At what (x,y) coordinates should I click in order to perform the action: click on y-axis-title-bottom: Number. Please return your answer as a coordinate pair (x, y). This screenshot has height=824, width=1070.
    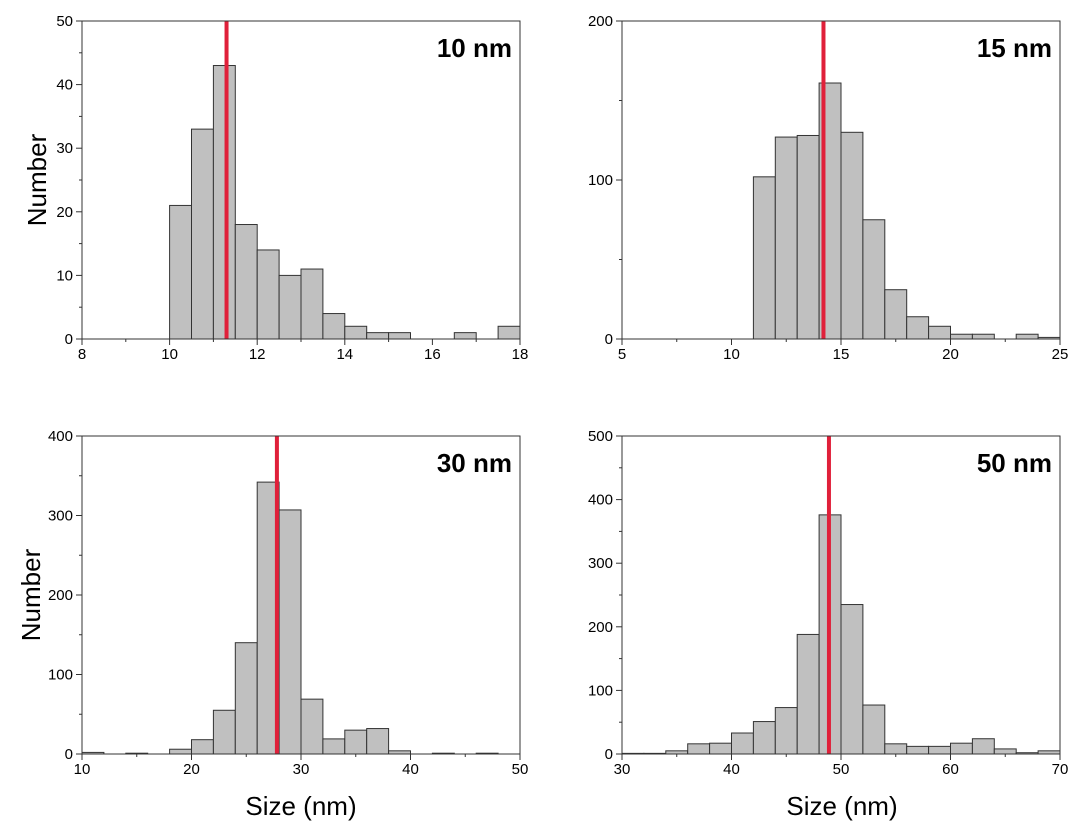
    Looking at the image, I should click on (31, 594).